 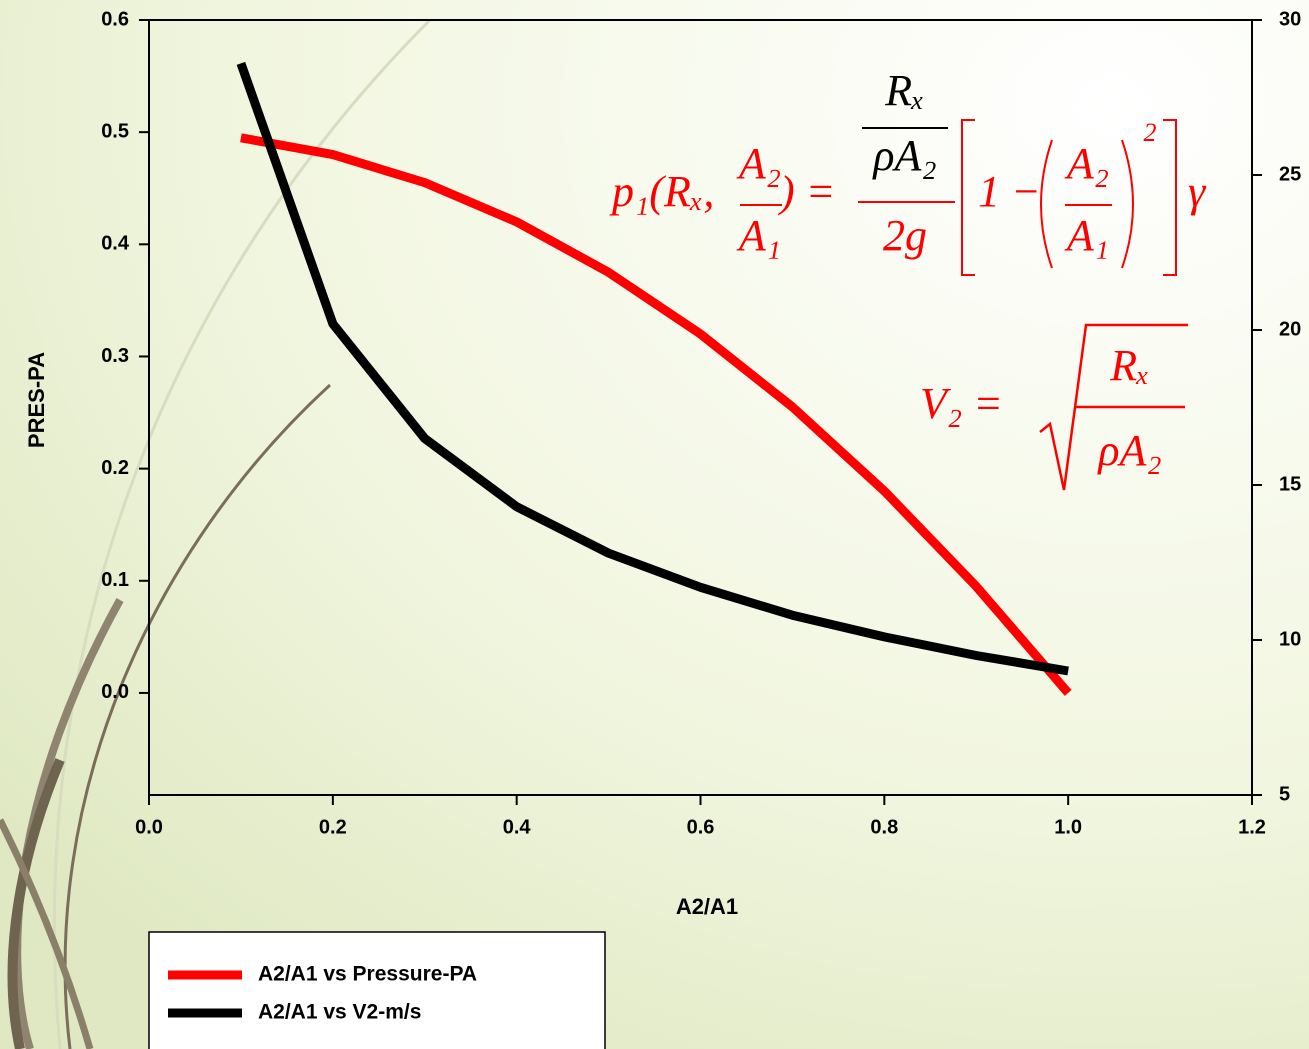 What do you see at coordinates (1290, 174) in the screenshot?
I see `y2-tick-label: 25` at bounding box center [1290, 174].